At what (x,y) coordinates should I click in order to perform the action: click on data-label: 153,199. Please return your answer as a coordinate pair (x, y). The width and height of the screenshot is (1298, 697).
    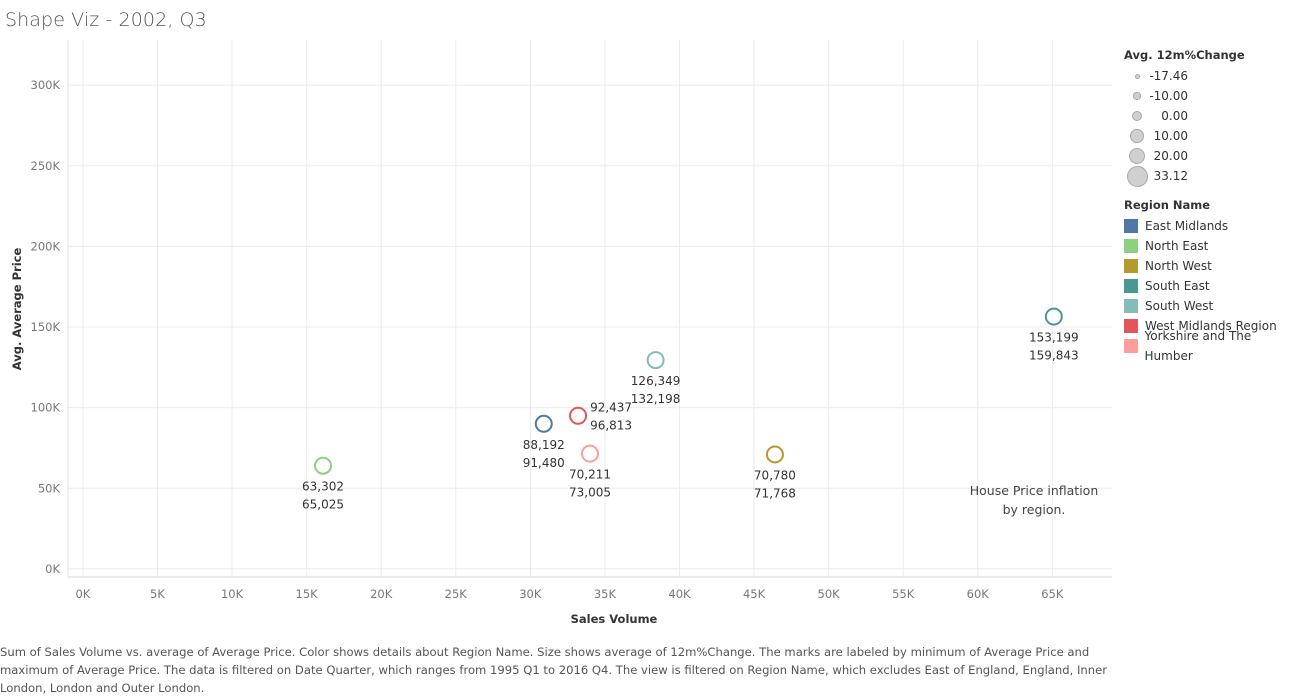
    Looking at the image, I should click on (1054, 338).